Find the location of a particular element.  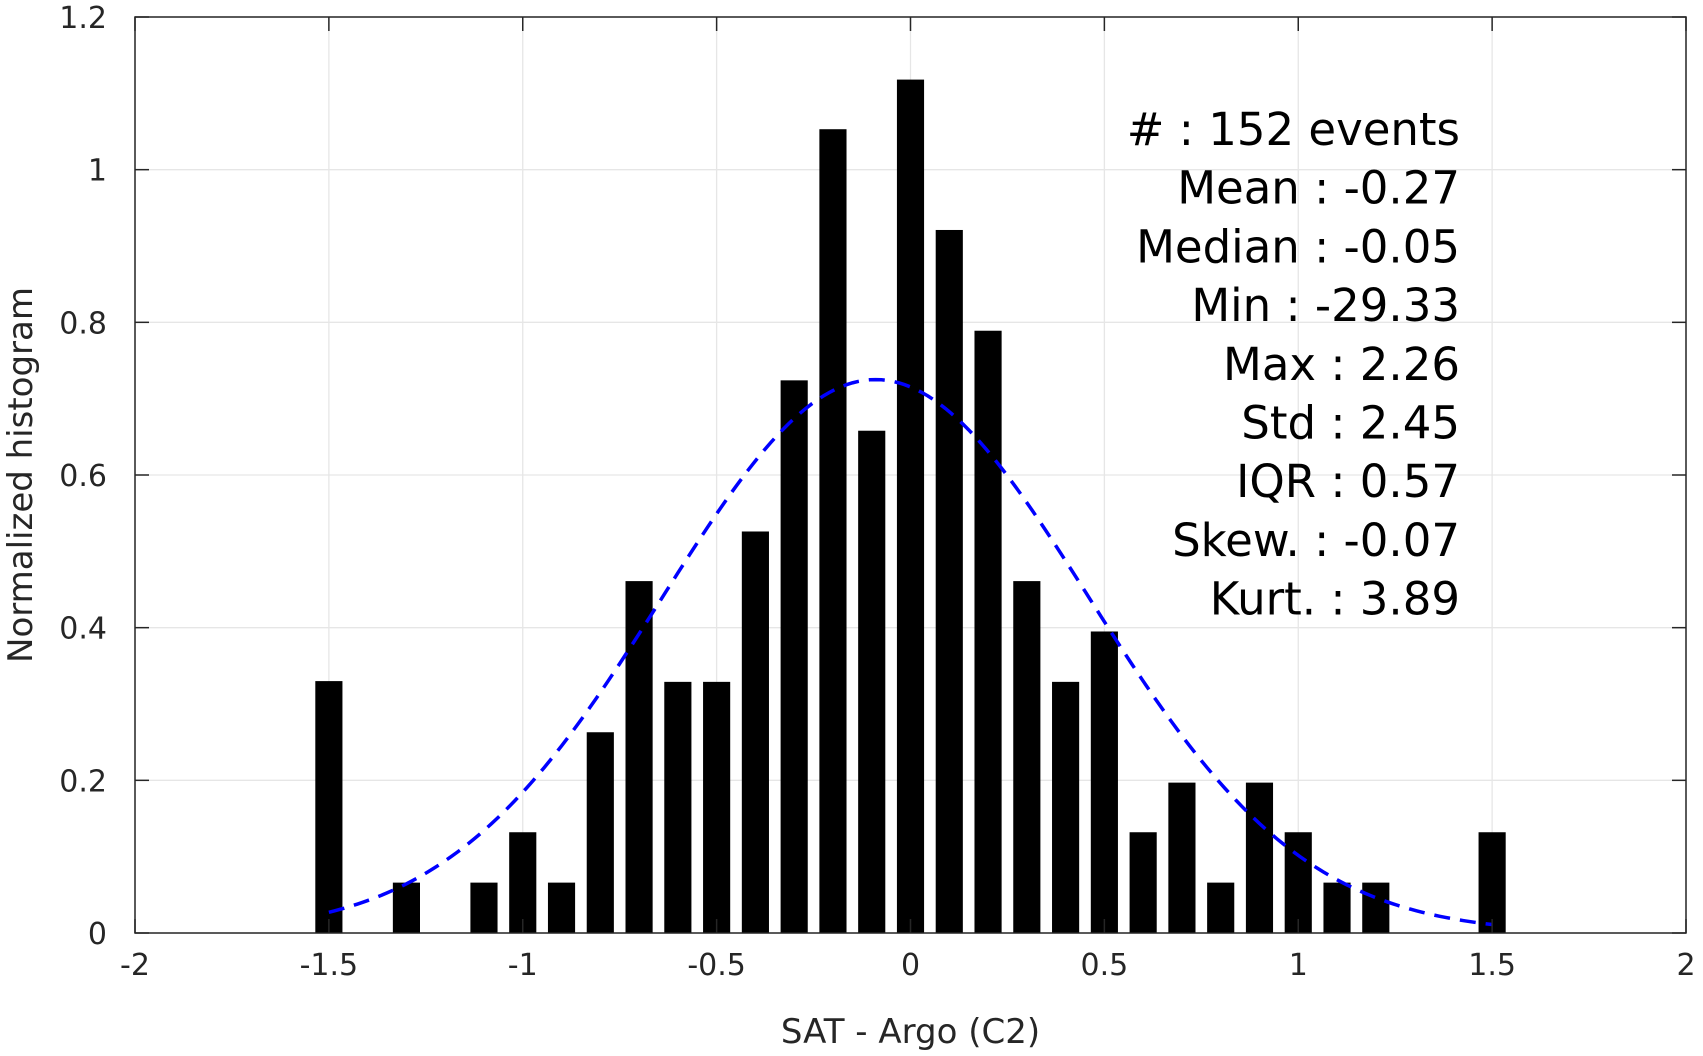

x-tick-label: 0 is located at coordinates (910, 965).